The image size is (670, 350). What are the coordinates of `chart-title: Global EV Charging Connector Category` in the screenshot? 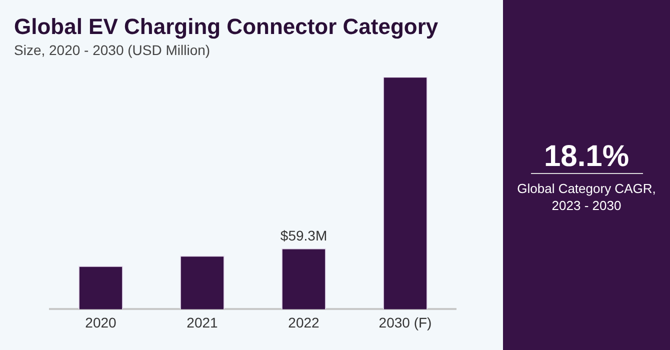 It's located at (226, 27).